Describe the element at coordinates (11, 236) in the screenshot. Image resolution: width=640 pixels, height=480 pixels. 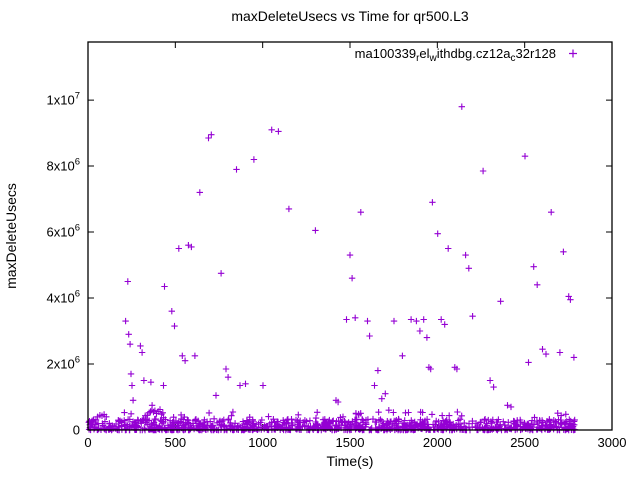
I see `y-axis-label: maxDeleteUsecs` at that location.